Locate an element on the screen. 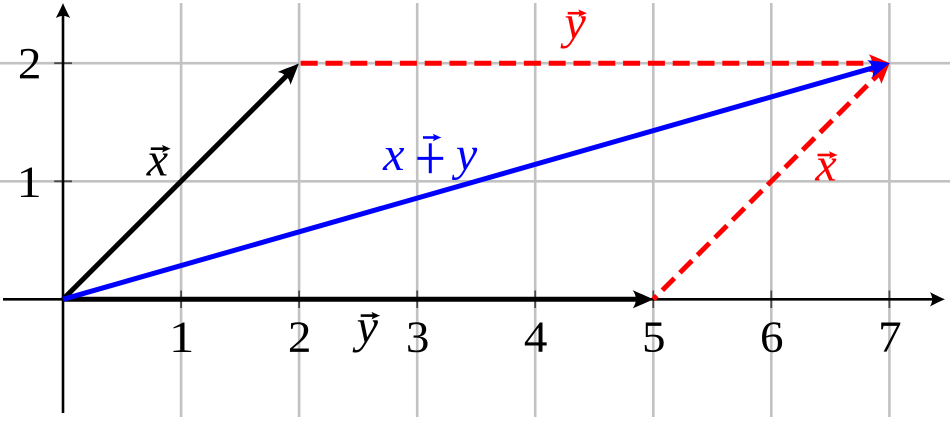  svg-text: 7 is located at coordinates (890, 336).